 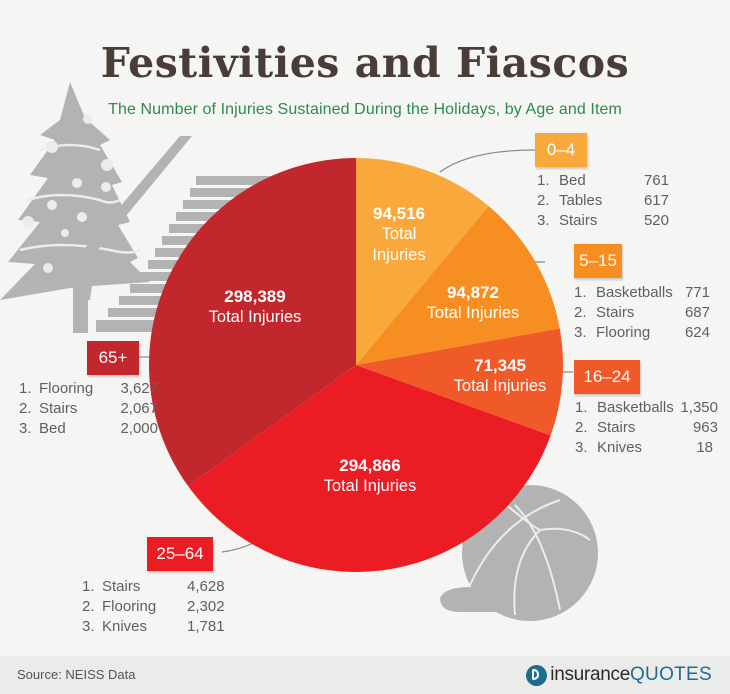 I want to click on list-item: 2. Stairs 2,067, so click(x=88, y=408).